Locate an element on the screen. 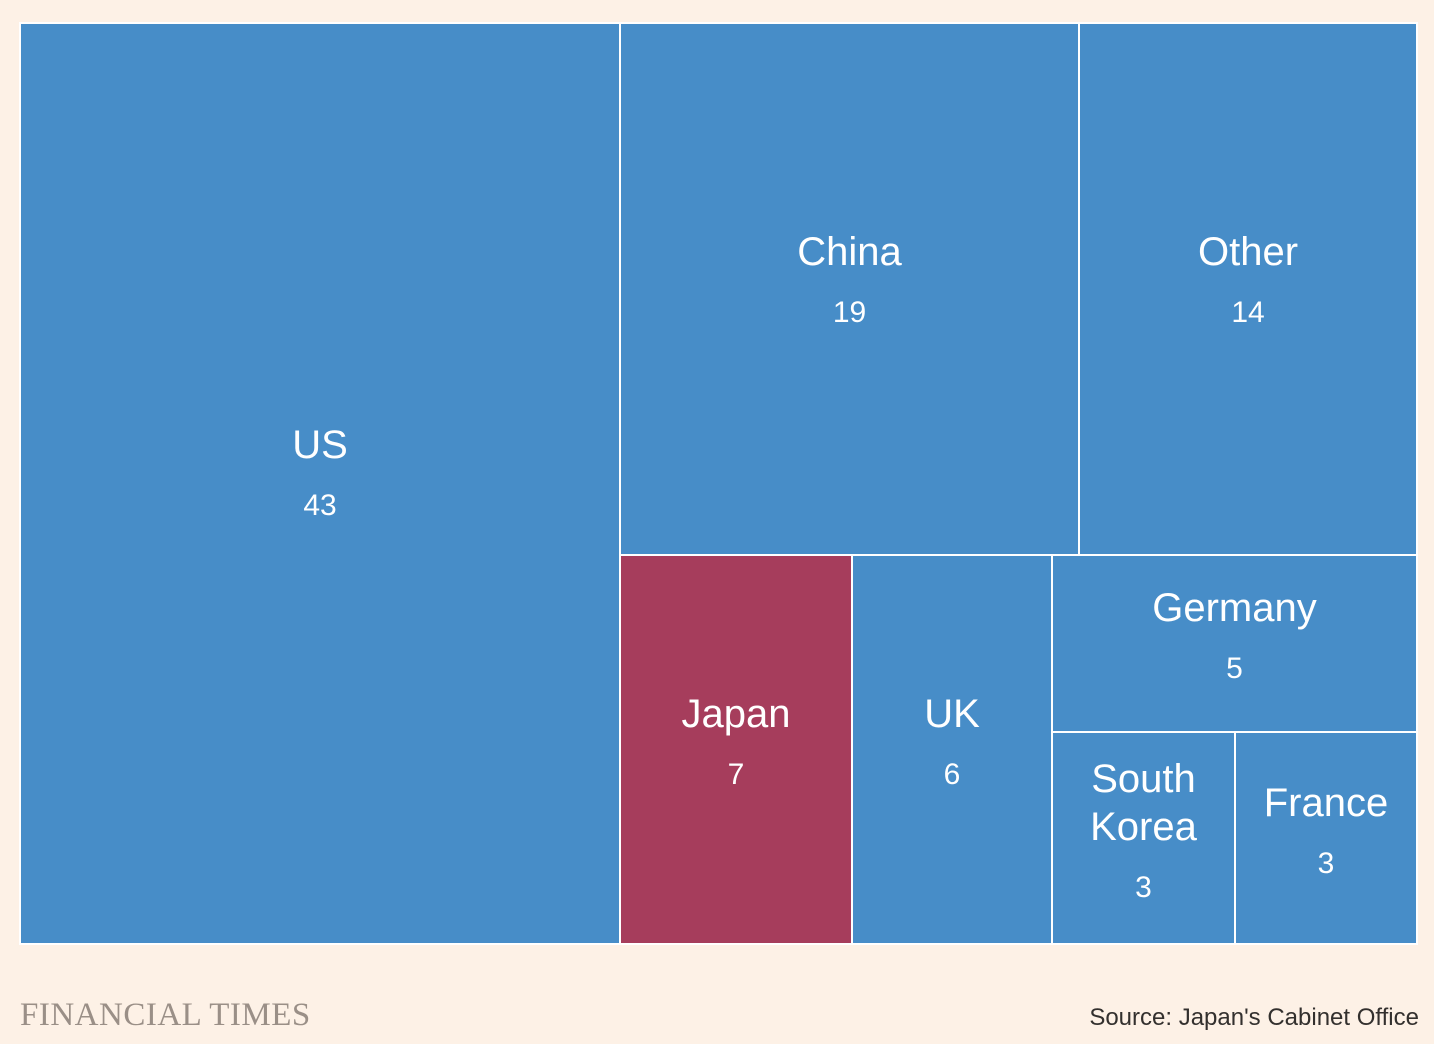 This screenshot has height=1044, width=1434. tile-rect-other is located at coordinates (1248, 289).